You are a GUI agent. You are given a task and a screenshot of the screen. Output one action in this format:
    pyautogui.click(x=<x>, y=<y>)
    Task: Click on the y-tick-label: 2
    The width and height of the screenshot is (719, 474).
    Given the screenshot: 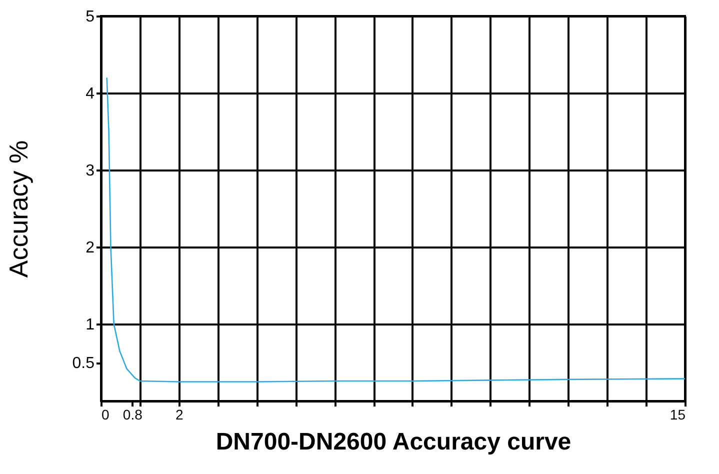 What is the action you would take?
    pyautogui.click(x=90, y=248)
    